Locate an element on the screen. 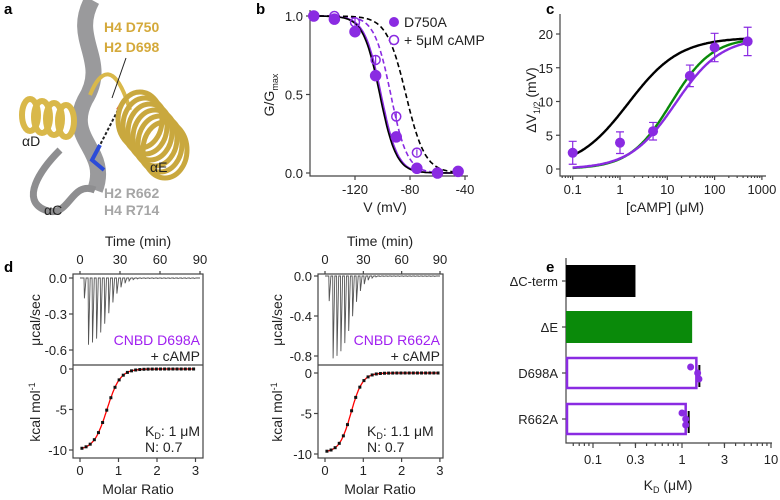 The width and height of the screenshot is (780, 500). itc-left-upper-ylabel: μcal/sec is located at coordinates (35, 320).